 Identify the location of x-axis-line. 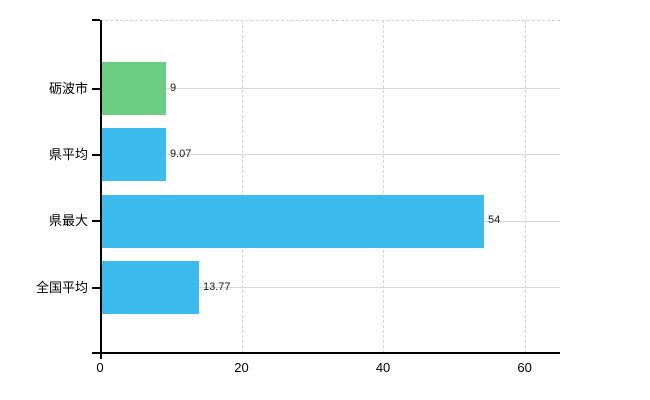
(326, 353).